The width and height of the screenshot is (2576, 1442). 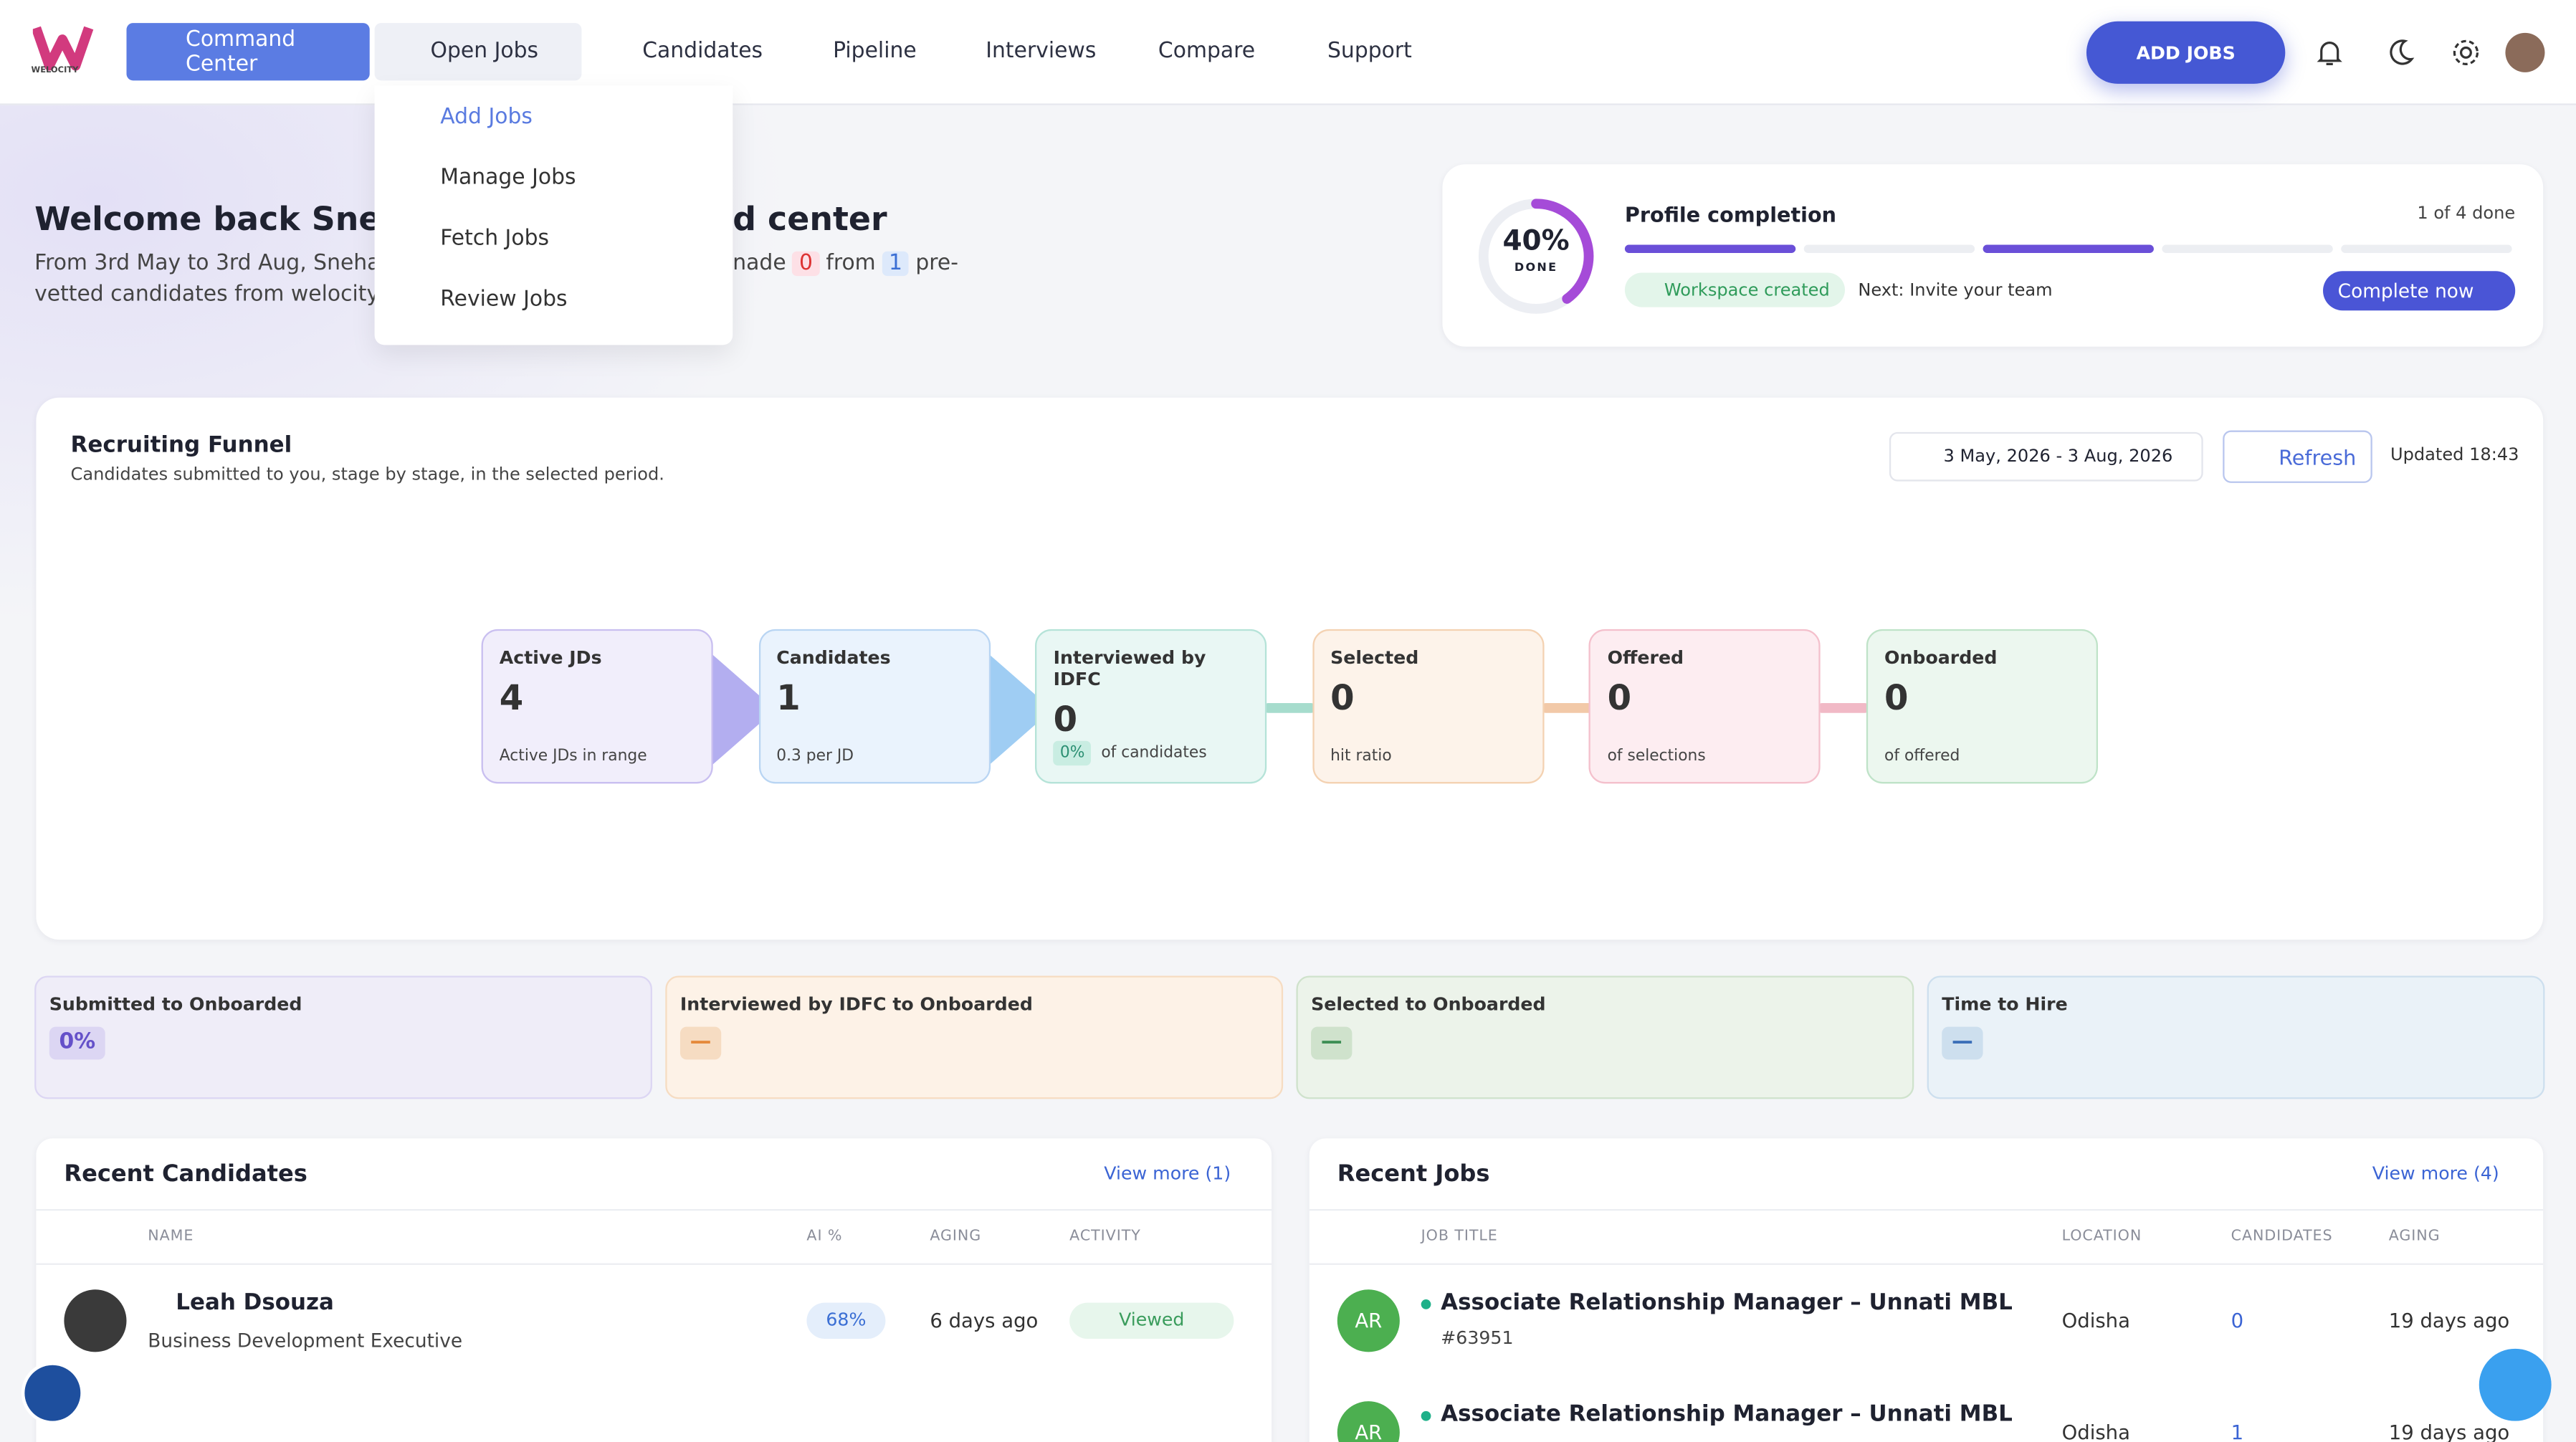 I want to click on text: pre-, so click(x=936, y=264).